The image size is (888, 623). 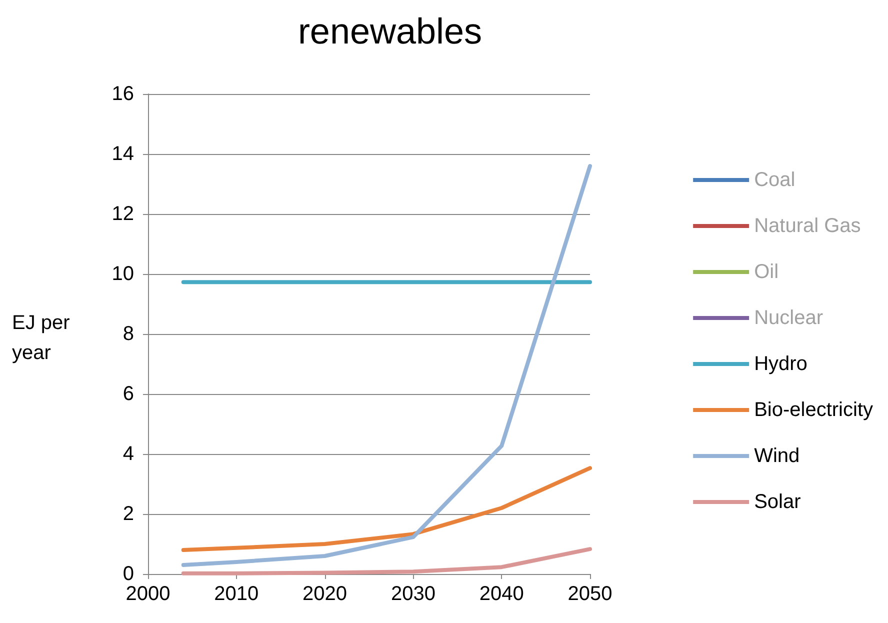 I want to click on legend-label: Natural Gas, so click(x=807, y=226).